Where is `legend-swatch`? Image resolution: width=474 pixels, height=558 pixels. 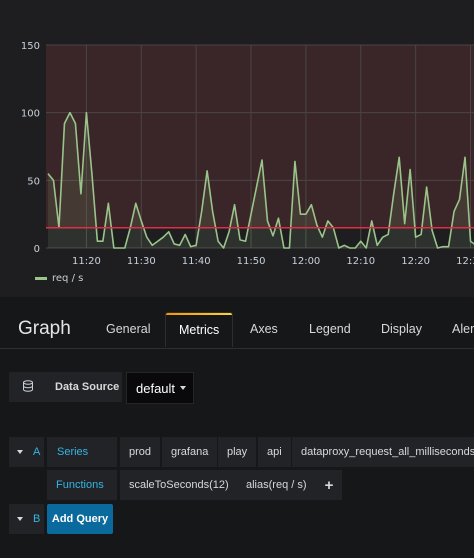 legend-swatch is located at coordinates (41, 278).